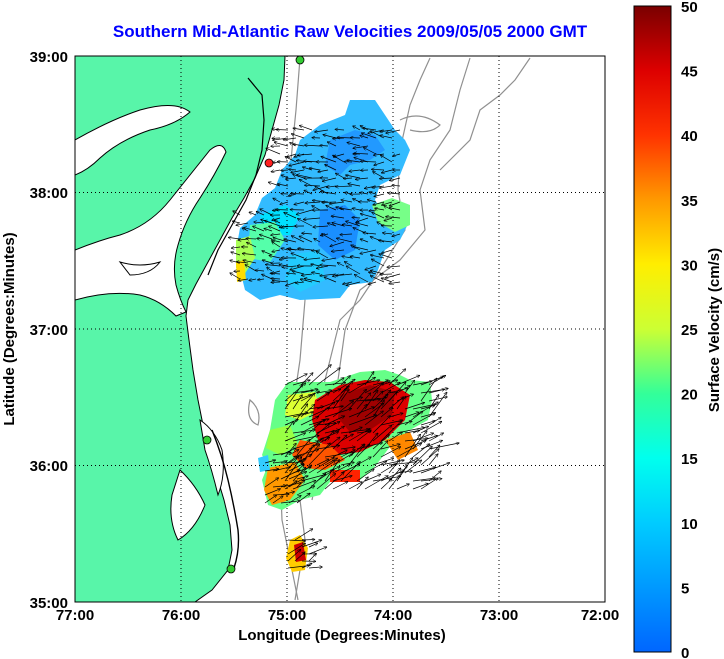 The height and width of the screenshot is (659, 724). I want to click on barrier-islands, so click(225, 499).